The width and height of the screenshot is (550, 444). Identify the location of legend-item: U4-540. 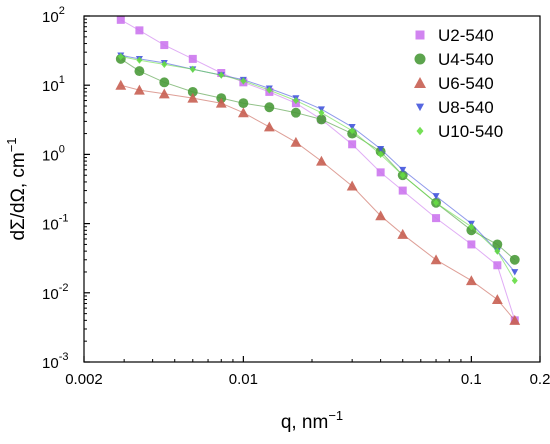
(454, 59).